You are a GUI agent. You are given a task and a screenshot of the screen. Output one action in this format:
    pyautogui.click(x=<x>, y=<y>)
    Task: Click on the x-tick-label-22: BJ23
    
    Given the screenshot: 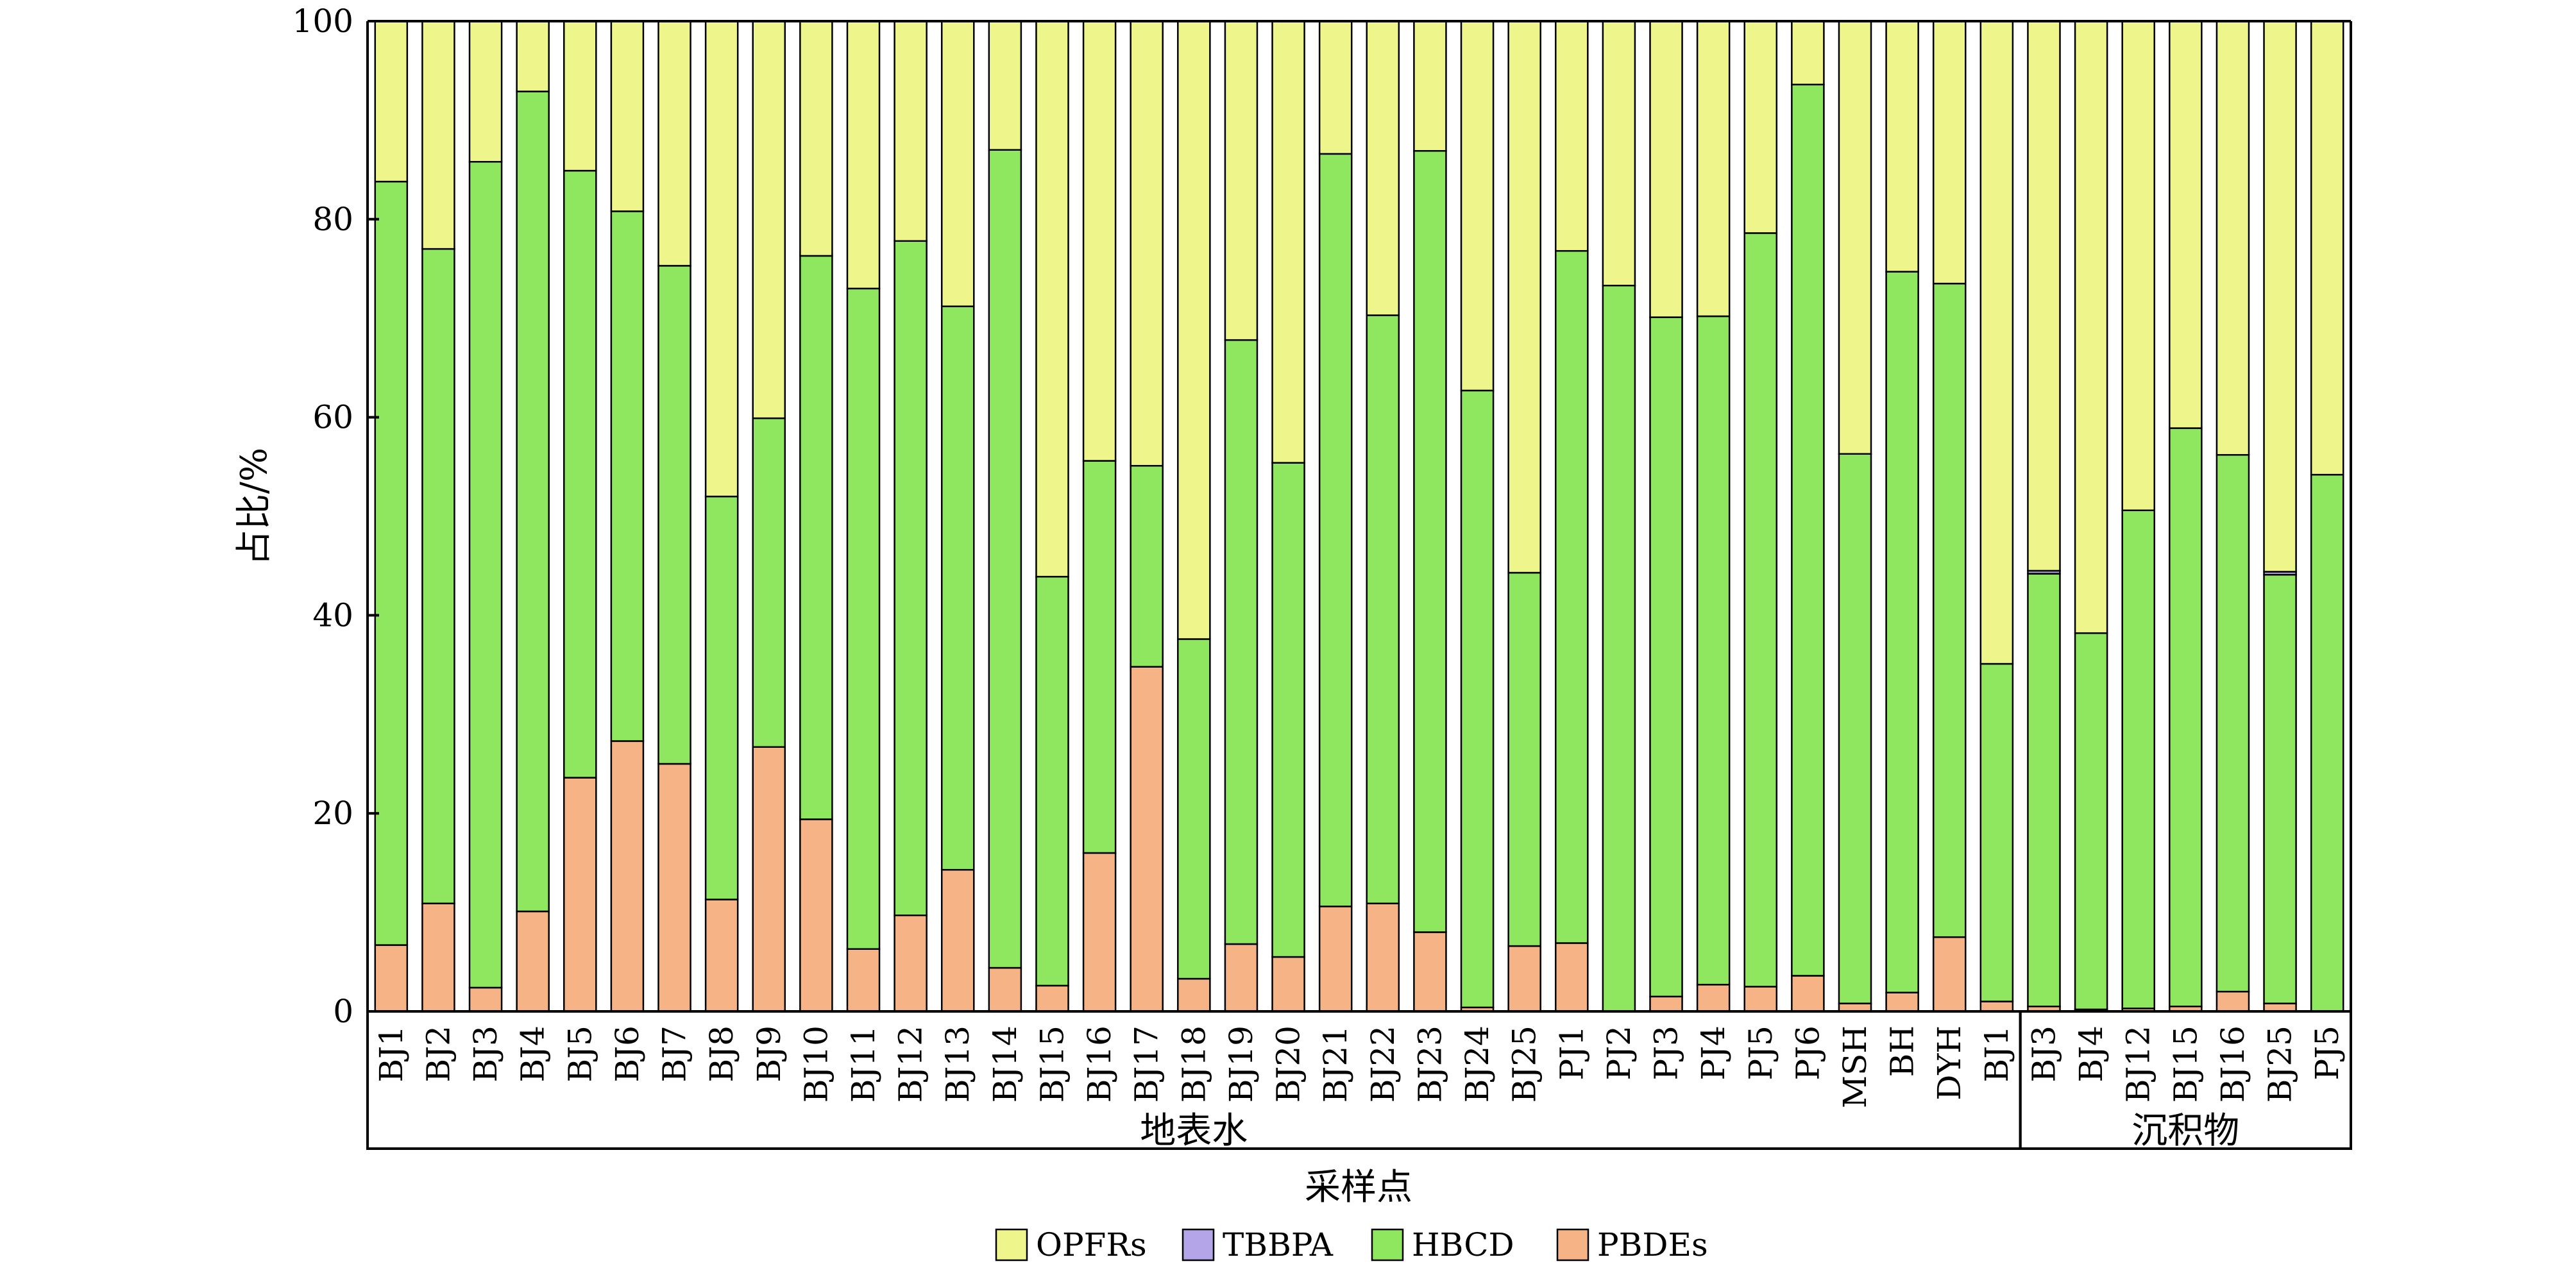 What is the action you would take?
    pyautogui.click(x=1429, y=1063)
    